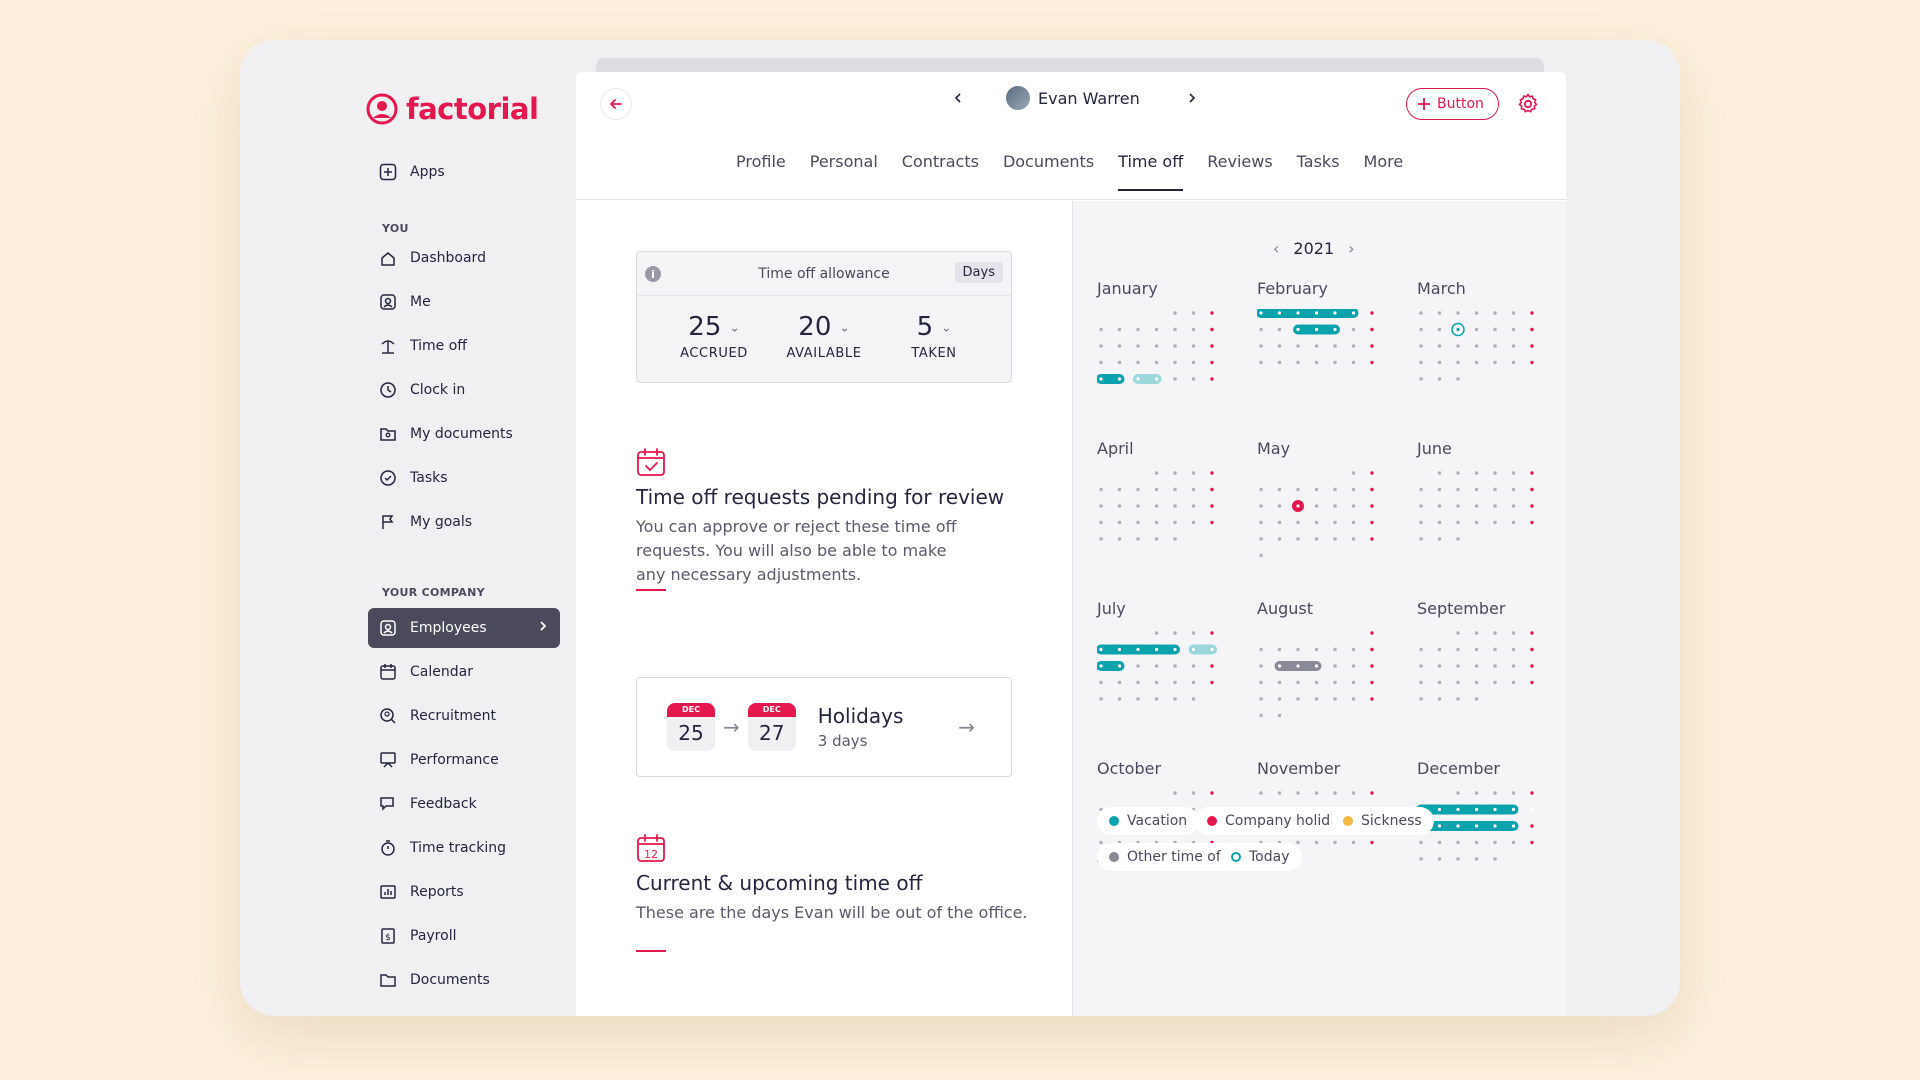 The width and height of the screenshot is (1920, 1080). What do you see at coordinates (1452, 104) in the screenshot?
I see `primary-button: Button` at bounding box center [1452, 104].